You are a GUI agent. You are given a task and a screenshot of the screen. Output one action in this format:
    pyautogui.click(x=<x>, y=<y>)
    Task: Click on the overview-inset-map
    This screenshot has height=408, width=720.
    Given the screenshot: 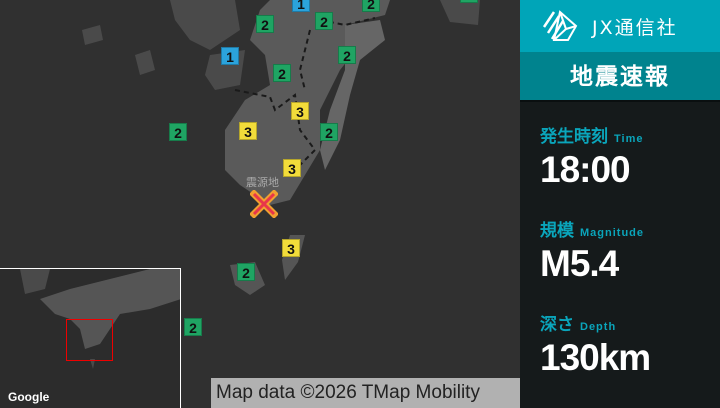 What is the action you would take?
    pyautogui.click(x=90, y=338)
    